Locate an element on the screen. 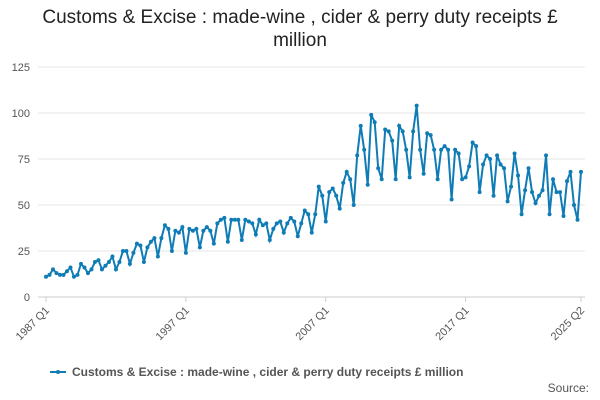 The height and width of the screenshot is (400, 600). x-tick-label: 2017 Q1 is located at coordinates (452, 324).